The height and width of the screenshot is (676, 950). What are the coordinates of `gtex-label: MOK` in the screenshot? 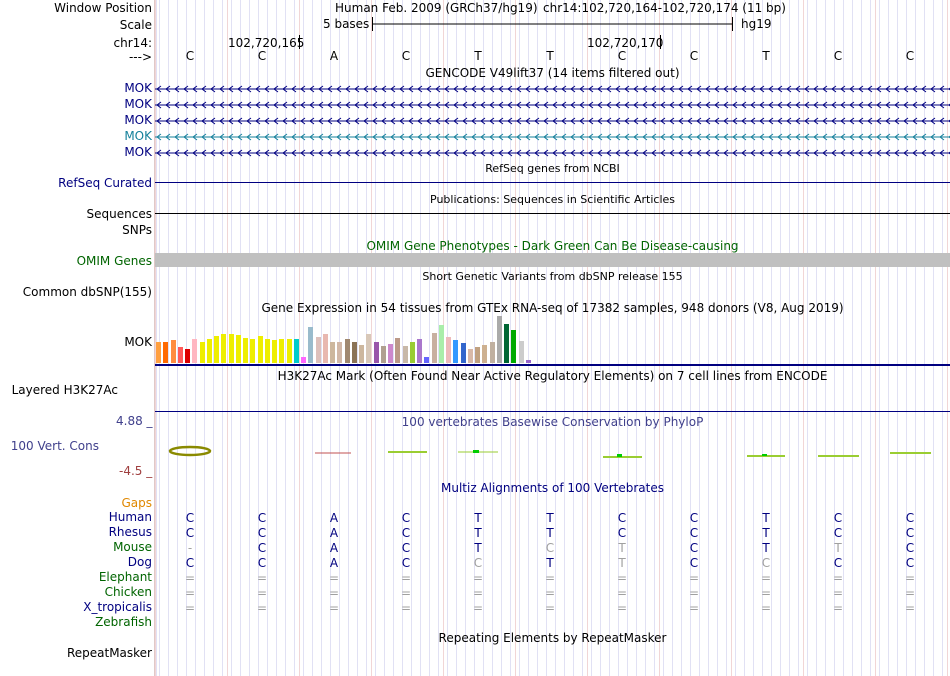 It's located at (138, 342).